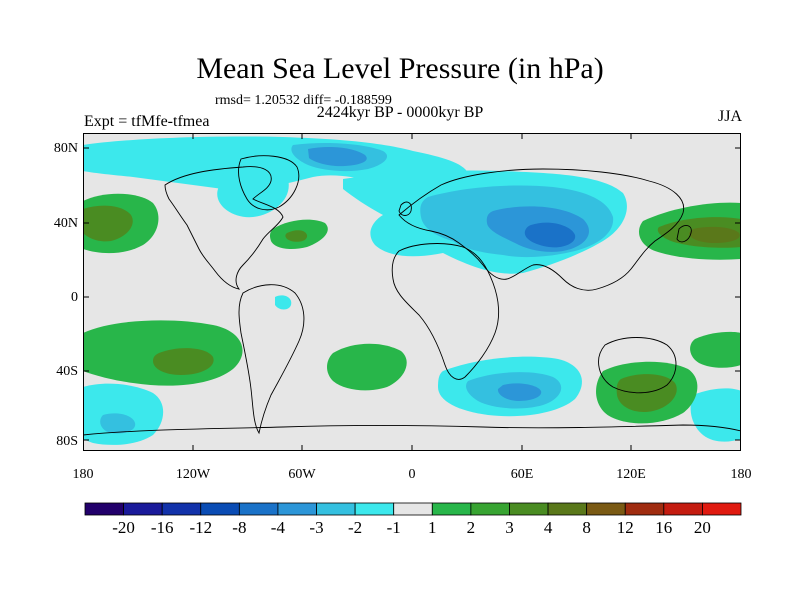 The width and height of the screenshot is (800, 600). I want to click on coast-europe-asia, so click(541, 229).